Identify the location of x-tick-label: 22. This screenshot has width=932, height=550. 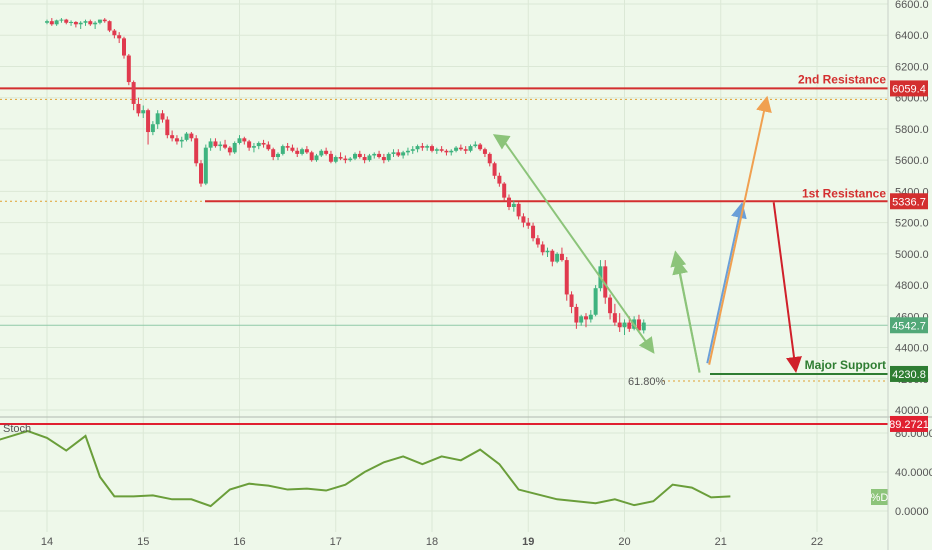
(817, 542).